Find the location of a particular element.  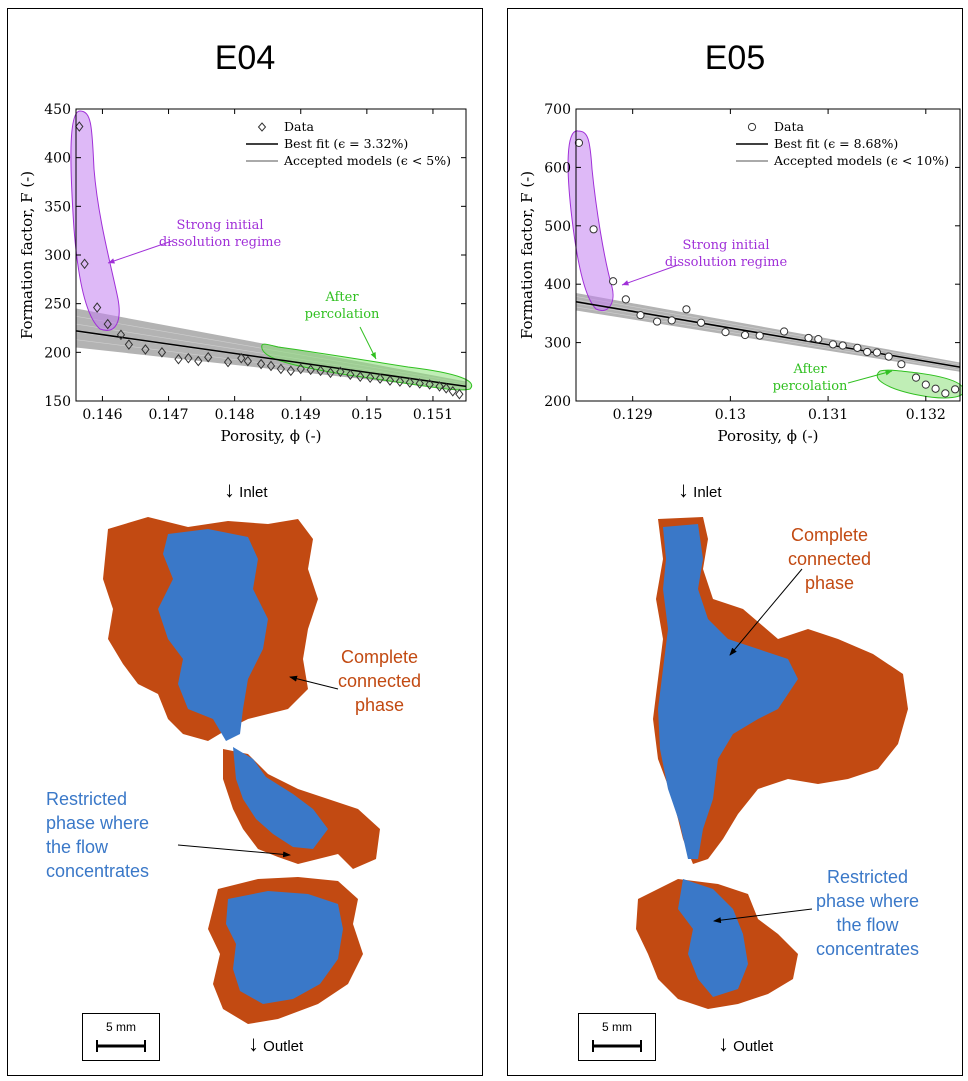

restricted-phase-e04 is located at coordinates (250, 766).